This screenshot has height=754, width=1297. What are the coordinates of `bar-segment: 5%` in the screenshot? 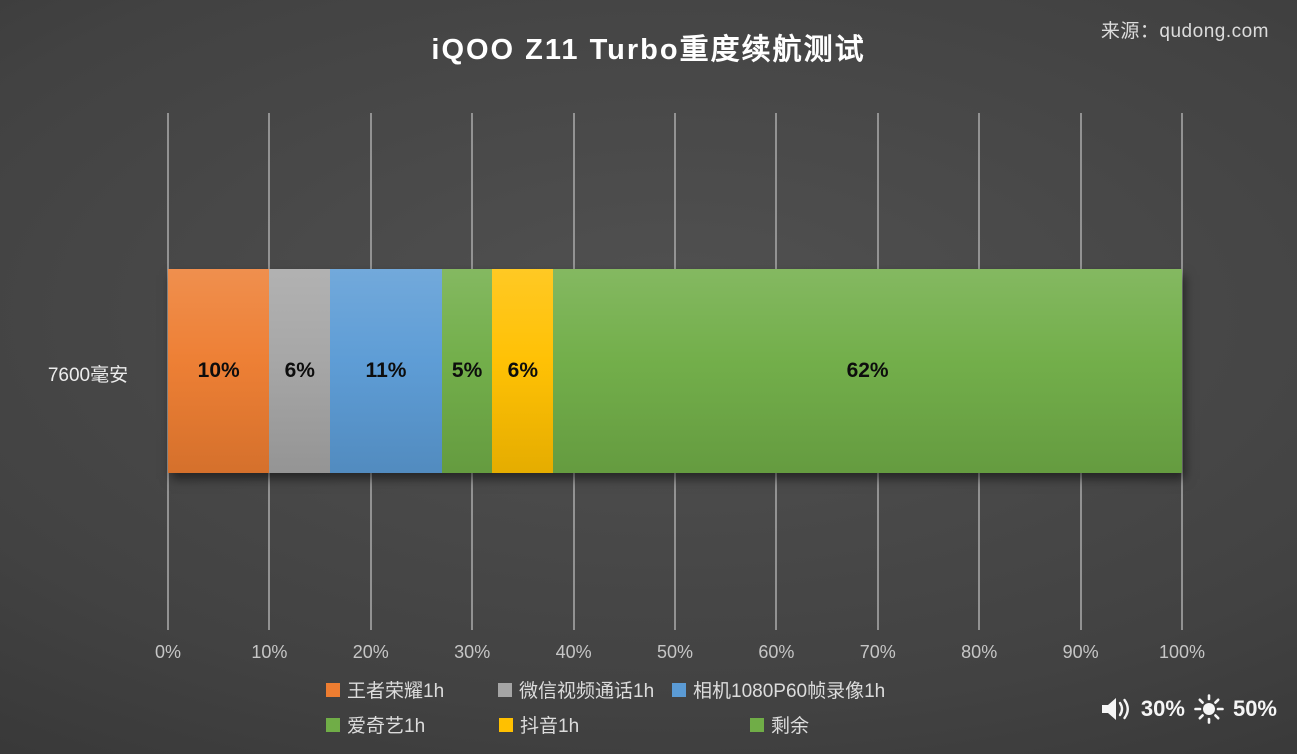 It's located at (467, 371).